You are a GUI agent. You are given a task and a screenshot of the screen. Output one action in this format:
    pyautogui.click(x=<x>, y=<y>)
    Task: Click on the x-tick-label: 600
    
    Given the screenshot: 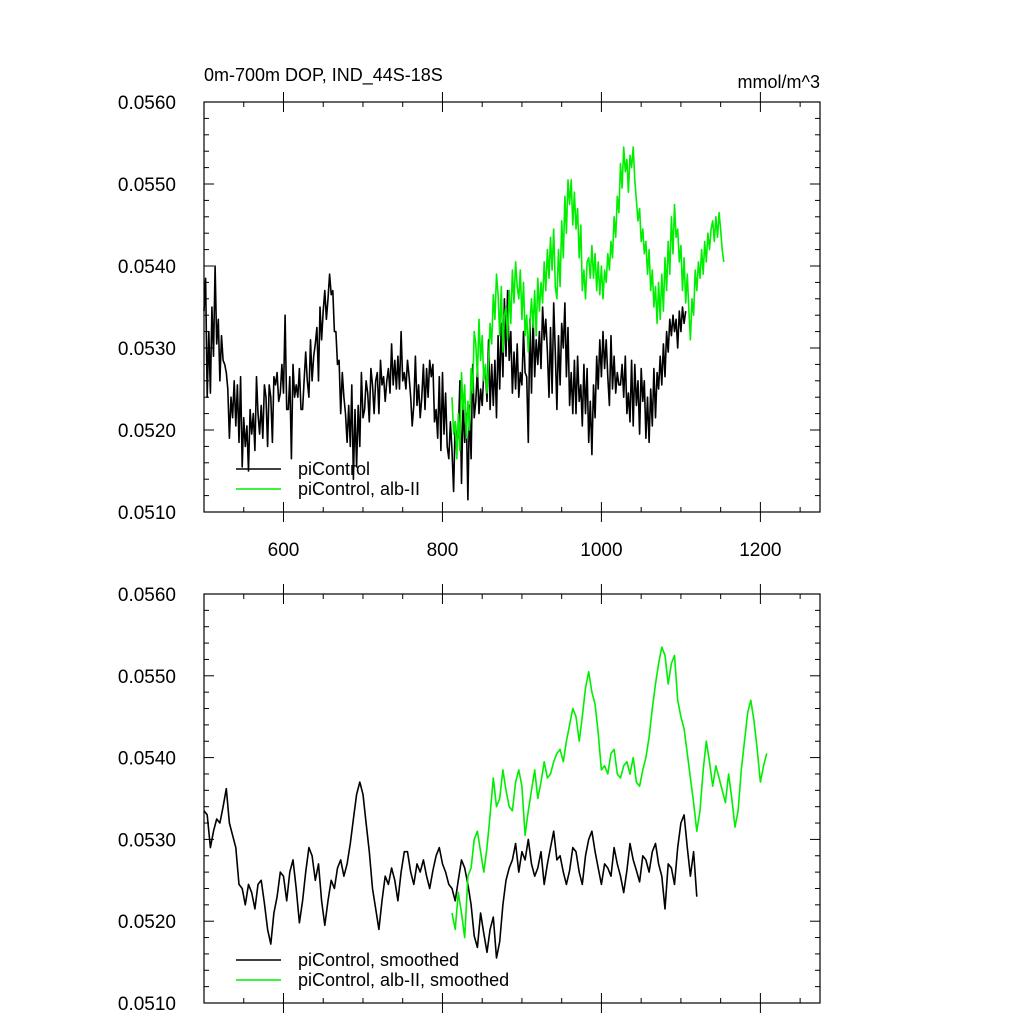 What is the action you would take?
    pyautogui.click(x=284, y=550)
    